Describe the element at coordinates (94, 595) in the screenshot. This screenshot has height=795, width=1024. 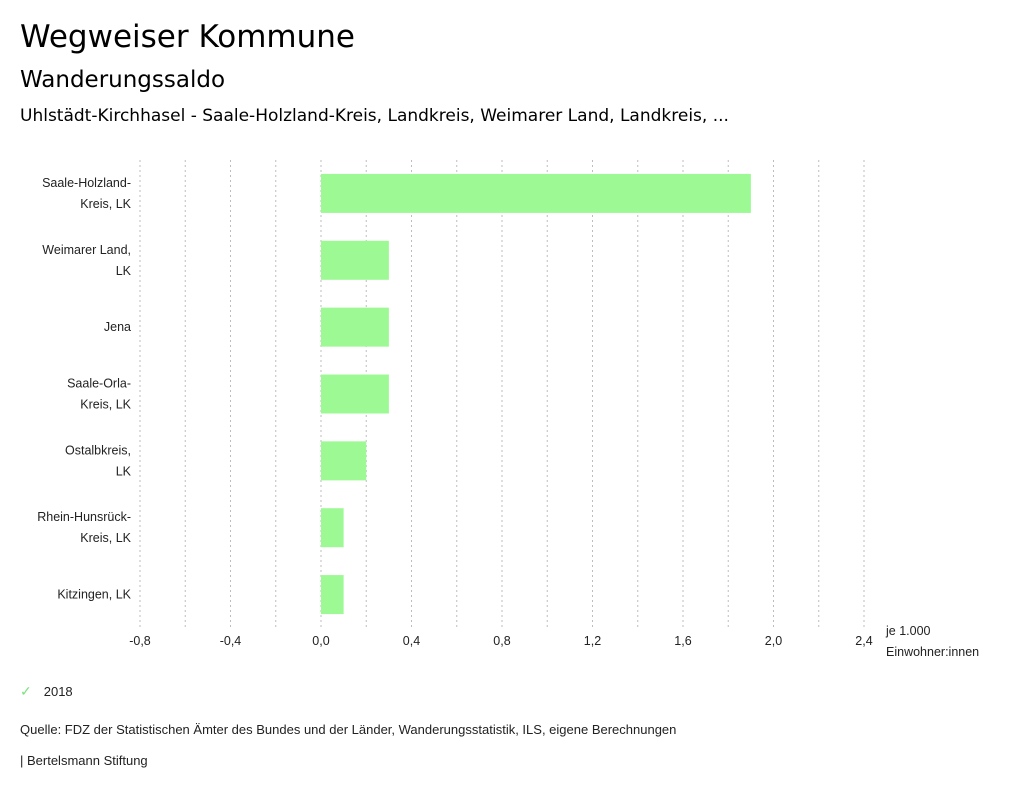
I see `category-label: Kitzingen, LK` at that location.